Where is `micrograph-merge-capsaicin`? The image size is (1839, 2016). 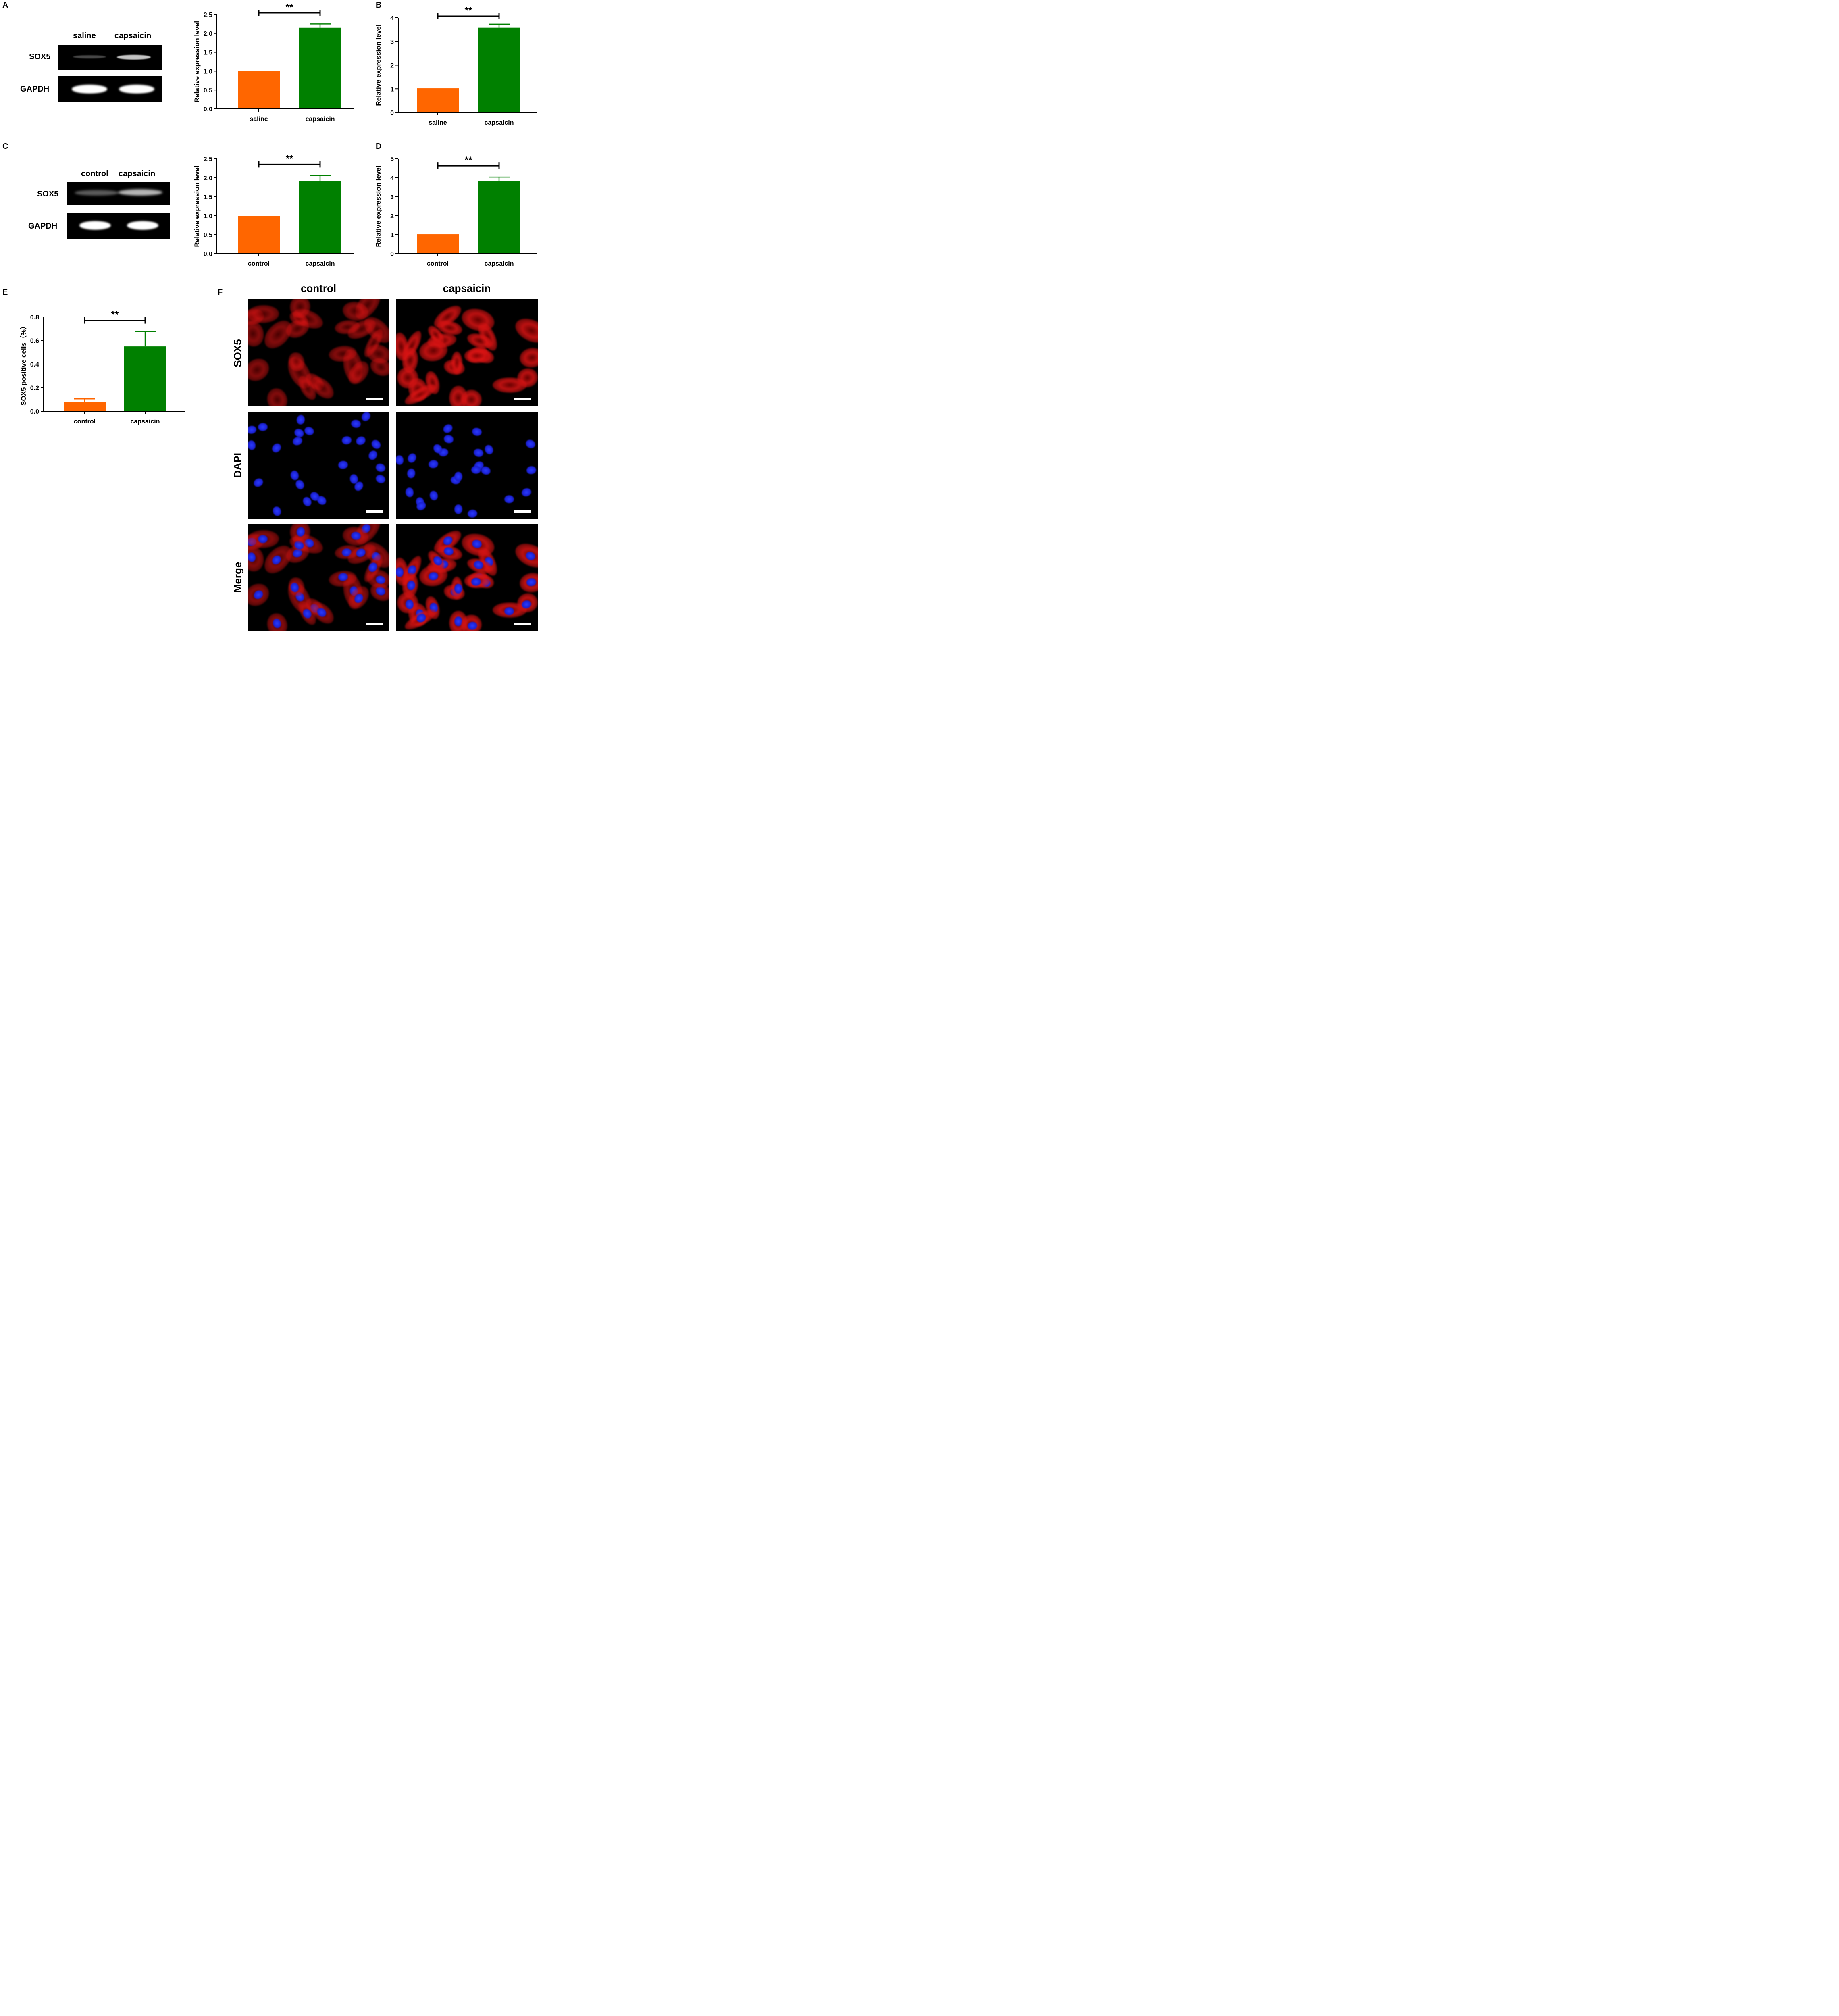 micrograph-merge-capsaicin is located at coordinates (467, 577).